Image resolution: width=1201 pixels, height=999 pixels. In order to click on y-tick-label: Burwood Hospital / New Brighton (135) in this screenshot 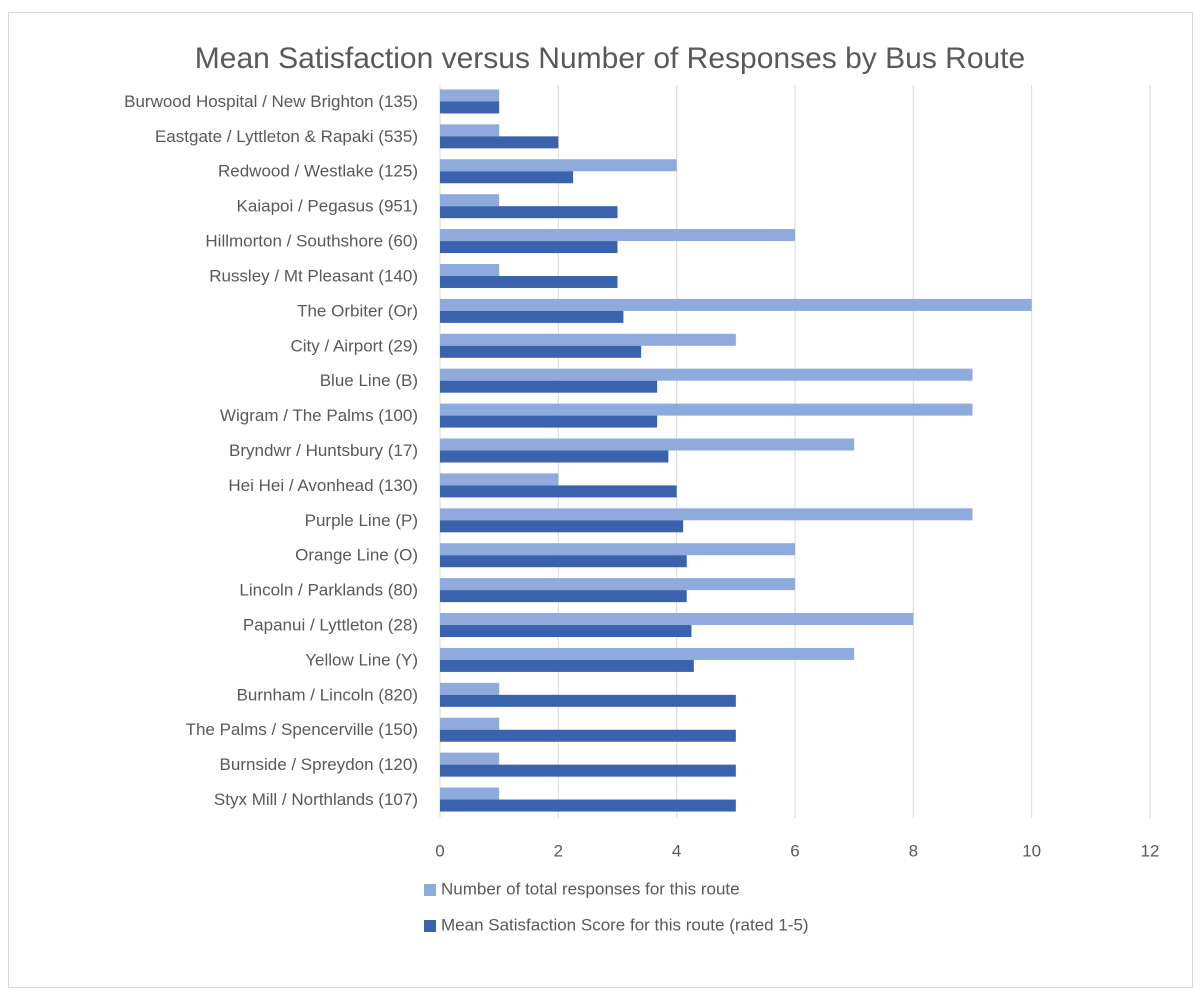, I will do `click(271, 101)`.